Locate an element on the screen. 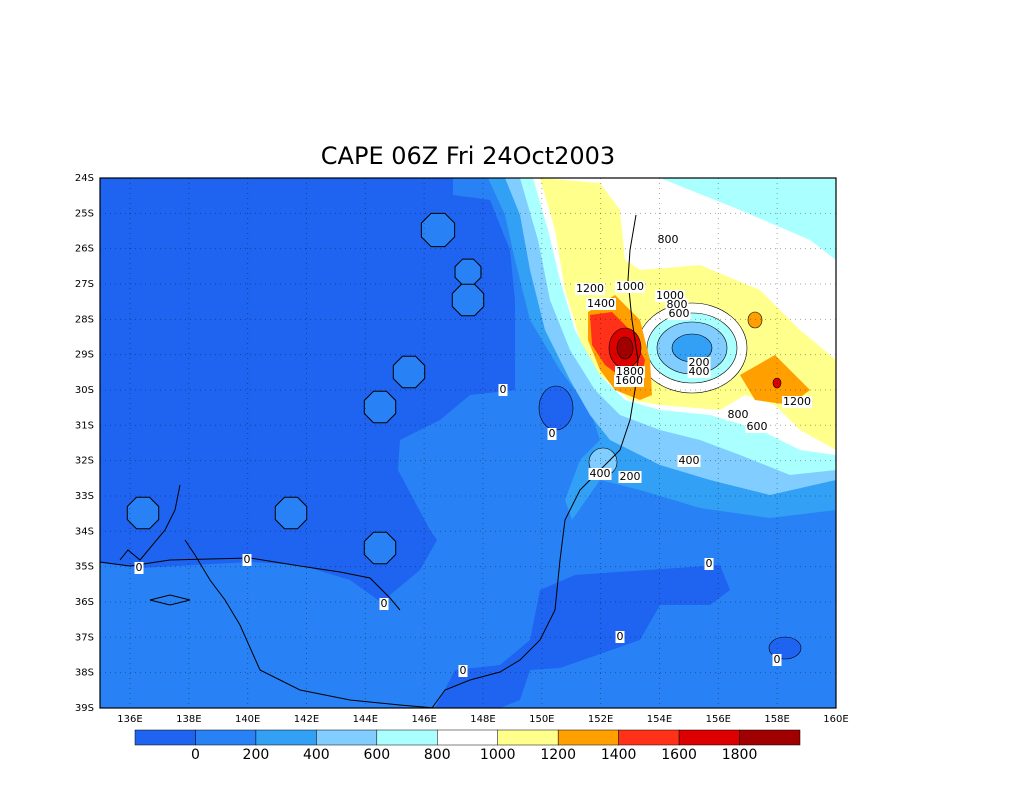 The width and height of the screenshot is (1024, 800). contour-label: 1800 is located at coordinates (630, 371).